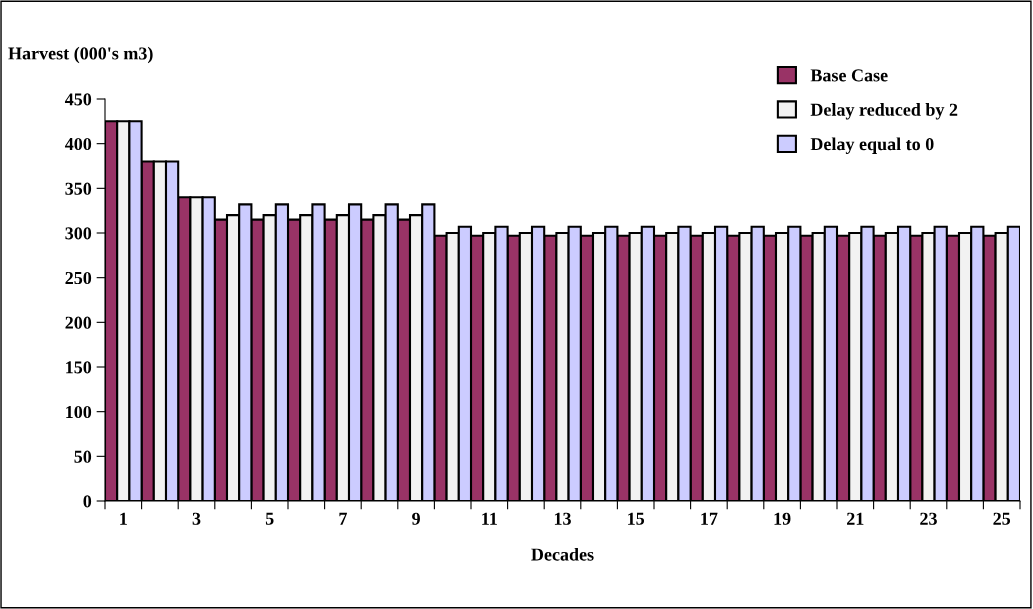 This screenshot has width=1033, height=609. I want to click on y-tick-label: 250, so click(78, 278).